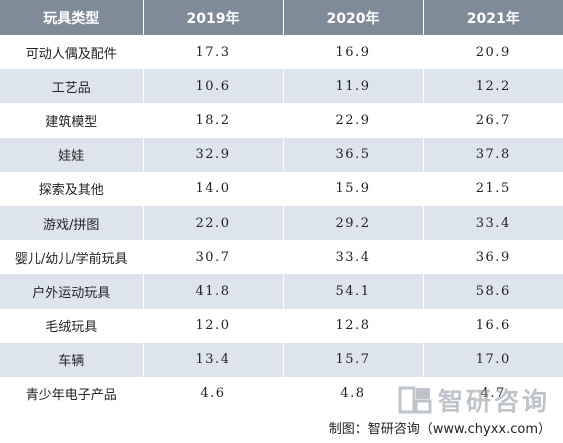 The height and width of the screenshot is (443, 563). What do you see at coordinates (72, 394) in the screenshot?
I see `row-label: 青少年电子产品` at bounding box center [72, 394].